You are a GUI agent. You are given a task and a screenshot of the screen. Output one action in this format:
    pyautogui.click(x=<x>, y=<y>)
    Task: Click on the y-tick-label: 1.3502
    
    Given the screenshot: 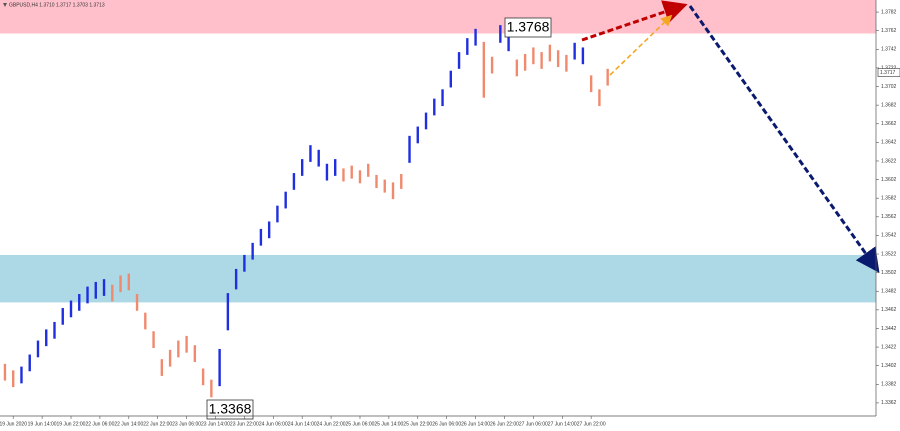 What is the action you would take?
    pyautogui.click(x=889, y=273)
    